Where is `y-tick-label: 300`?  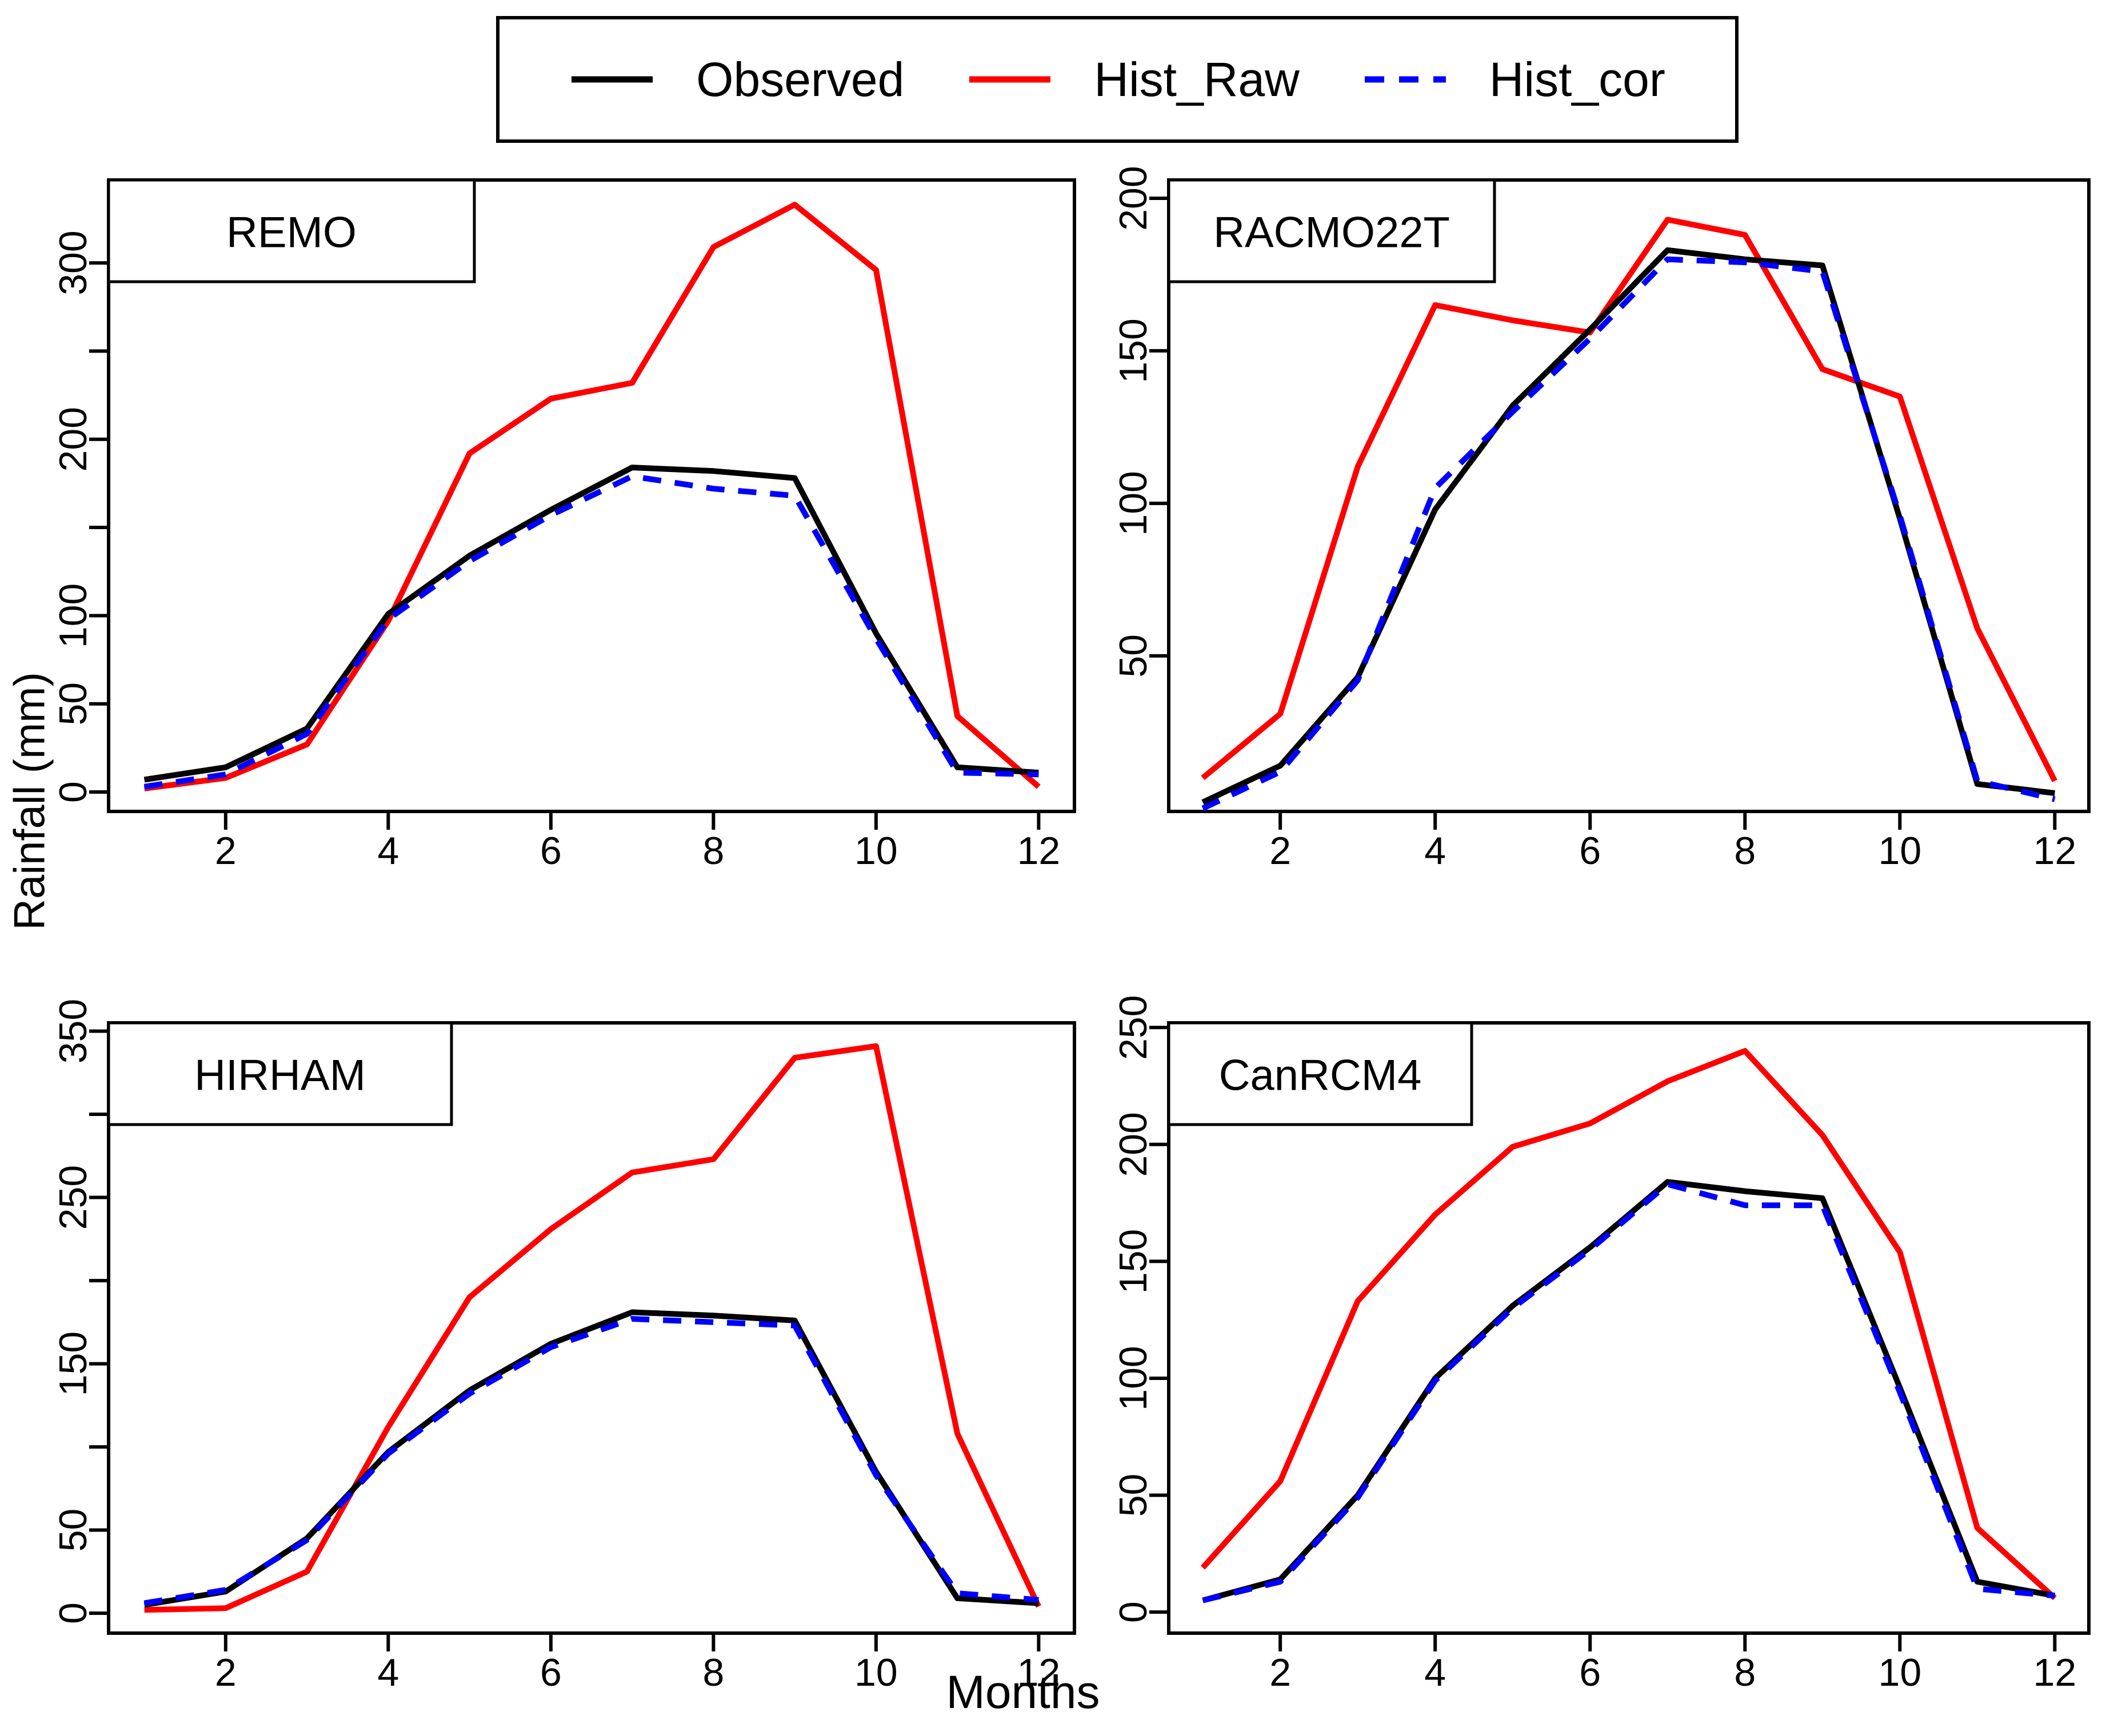
y-tick-label: 300 is located at coordinates (73, 262).